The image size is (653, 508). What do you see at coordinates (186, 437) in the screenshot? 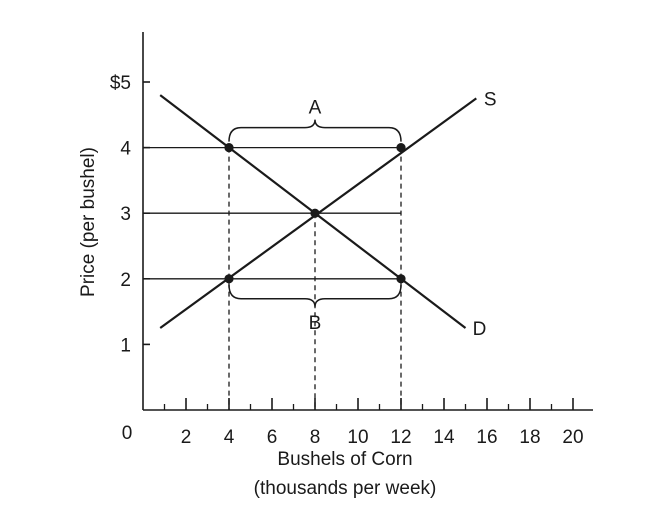
I see `x-tick-label-2: 2` at bounding box center [186, 437].